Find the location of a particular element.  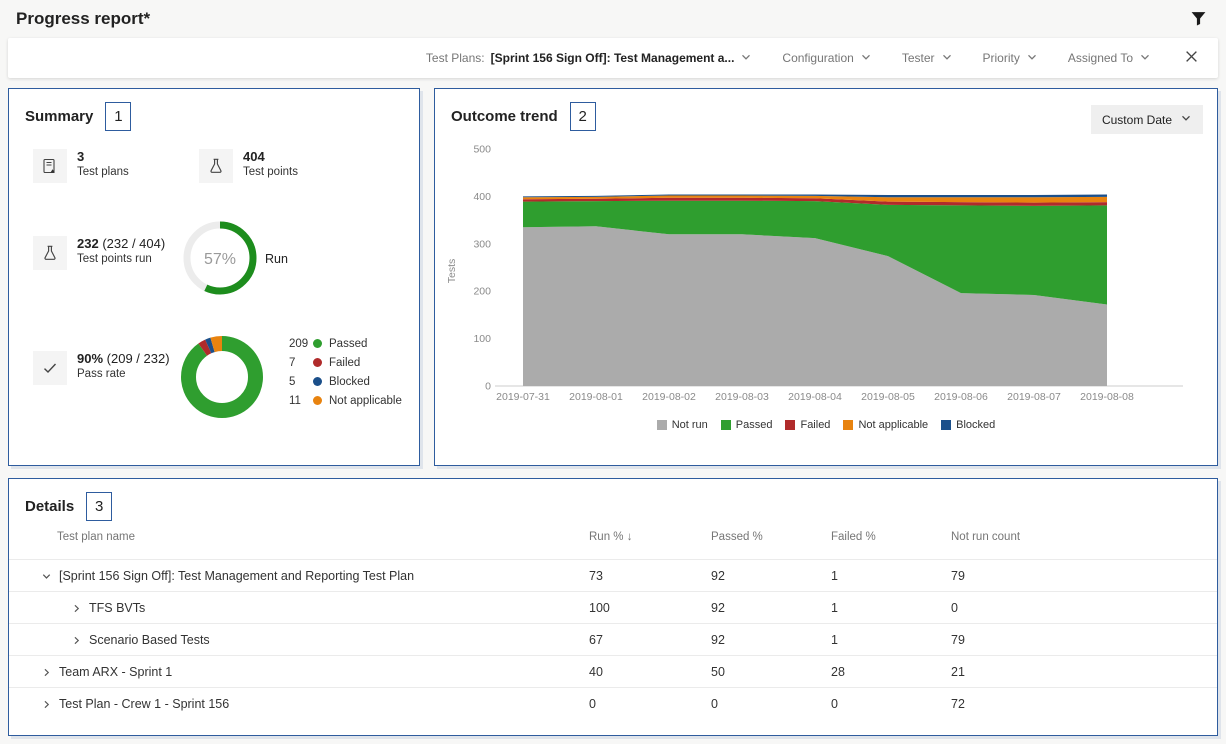

cell-notrun: 0 is located at coordinates (954, 608).